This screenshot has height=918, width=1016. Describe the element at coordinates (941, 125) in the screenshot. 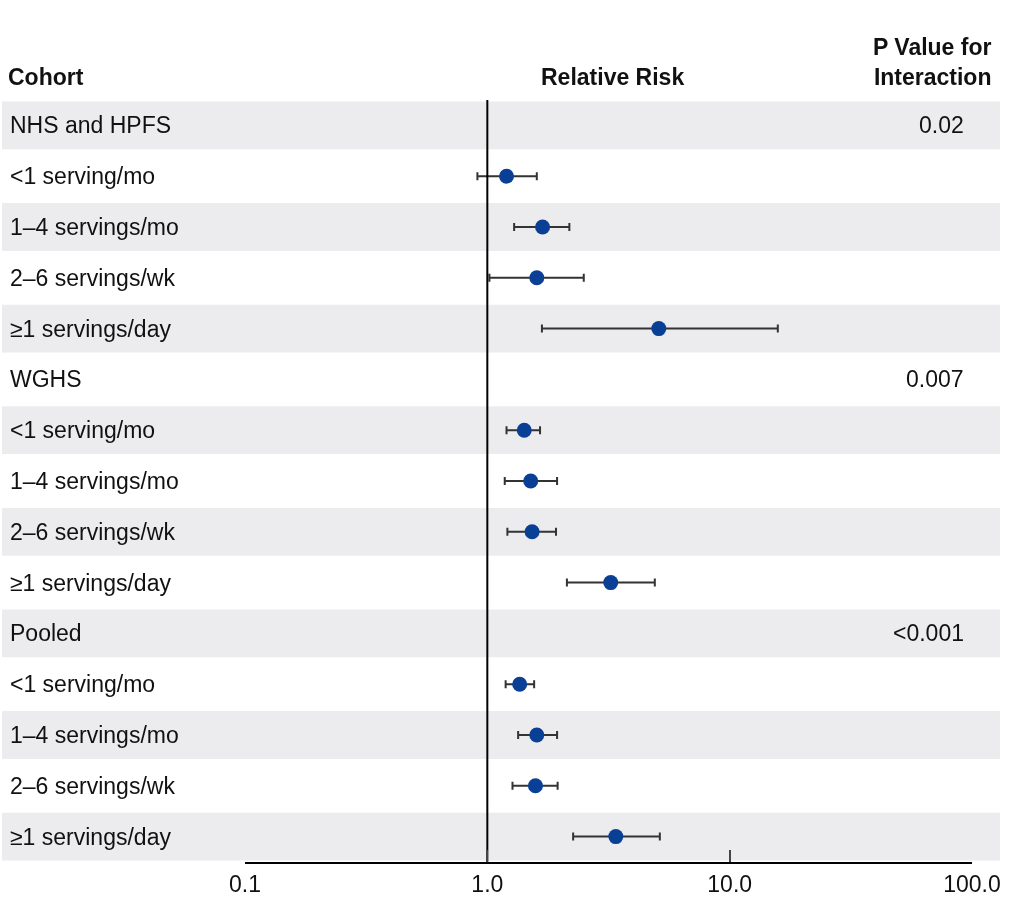

I see `annotation: 0.02` at that location.